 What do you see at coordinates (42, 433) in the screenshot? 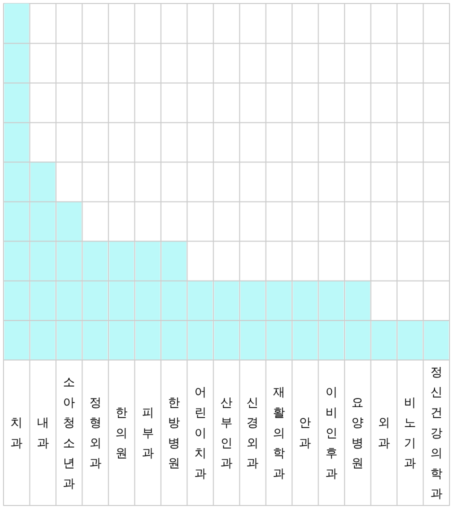
I see `x-tick-label: 내과` at bounding box center [42, 433].